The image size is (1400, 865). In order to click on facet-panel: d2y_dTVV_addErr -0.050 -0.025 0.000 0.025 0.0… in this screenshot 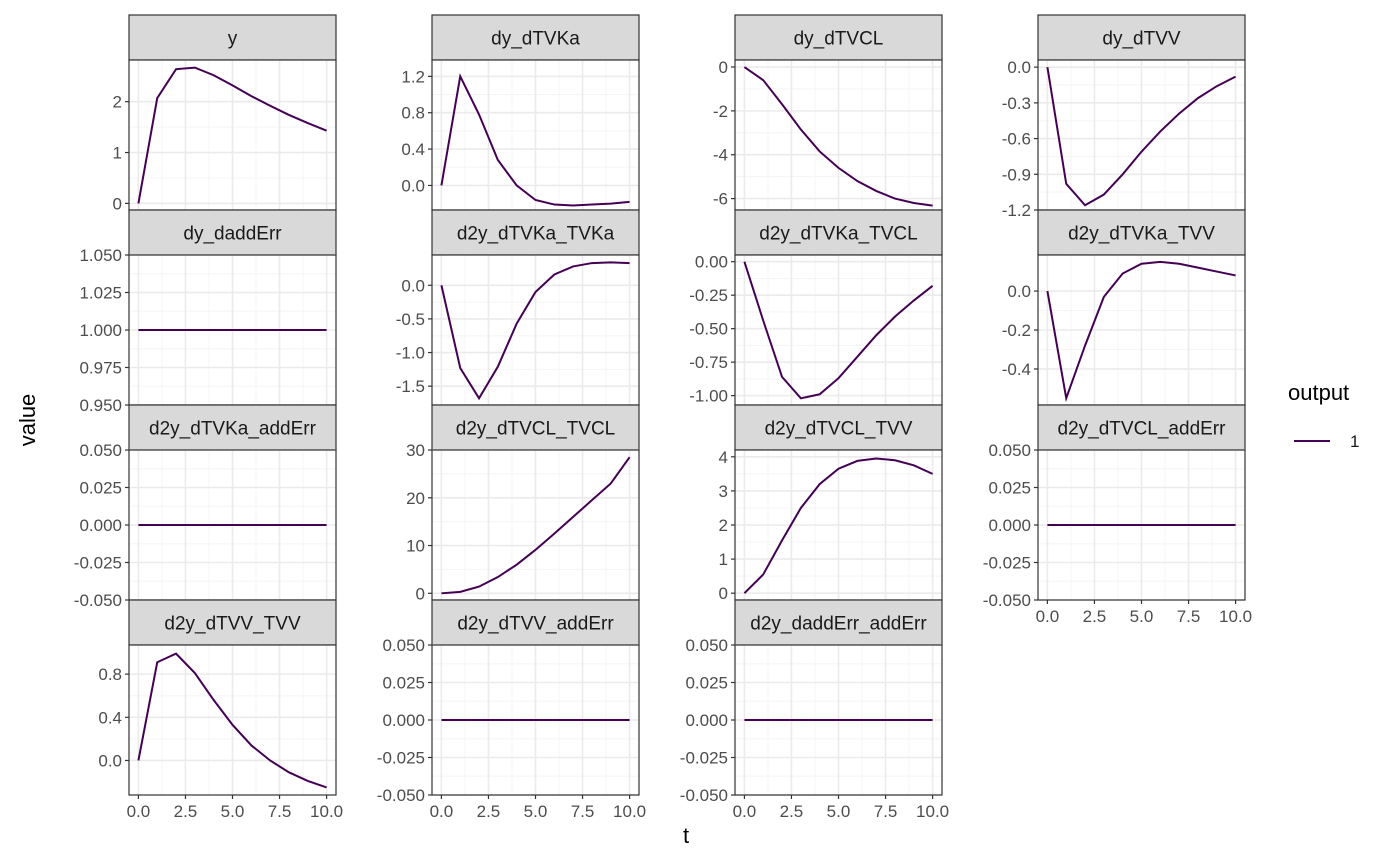, I will do `click(511, 710)`.